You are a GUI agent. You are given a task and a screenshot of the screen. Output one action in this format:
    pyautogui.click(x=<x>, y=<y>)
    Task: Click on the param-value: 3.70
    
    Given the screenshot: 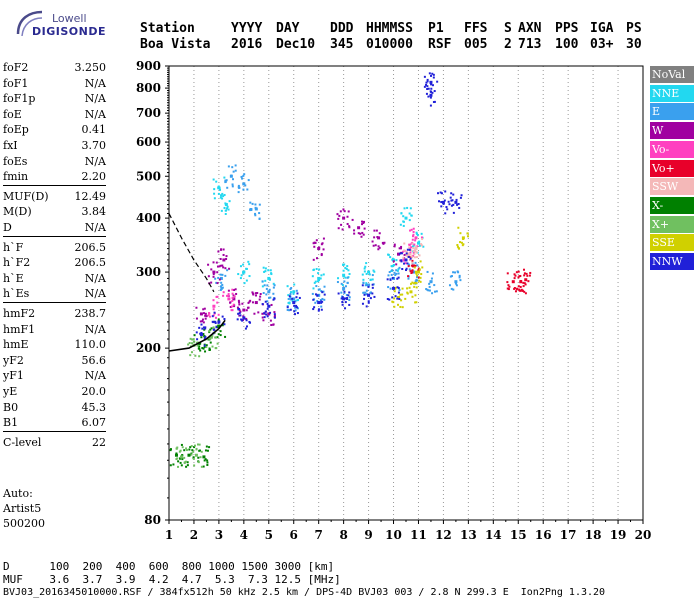 What is the action you would take?
    pyautogui.click(x=94, y=145)
    